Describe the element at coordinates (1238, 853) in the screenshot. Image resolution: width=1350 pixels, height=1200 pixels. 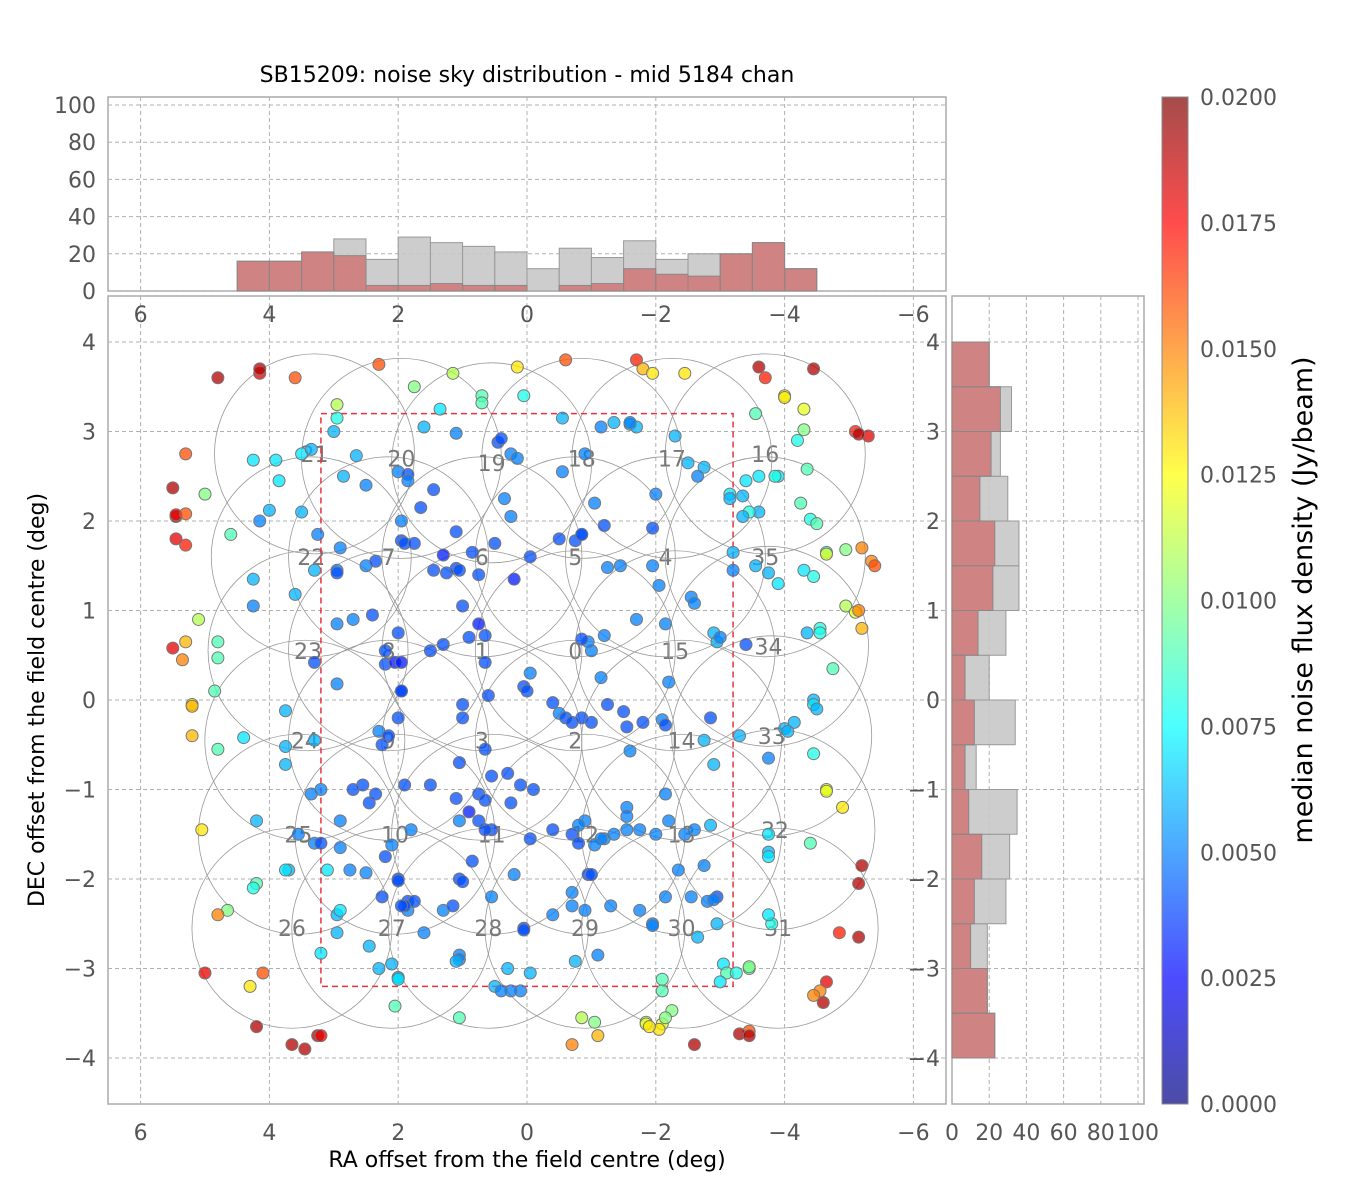
I see `colorbar-tick-label: 0.0050` at that location.